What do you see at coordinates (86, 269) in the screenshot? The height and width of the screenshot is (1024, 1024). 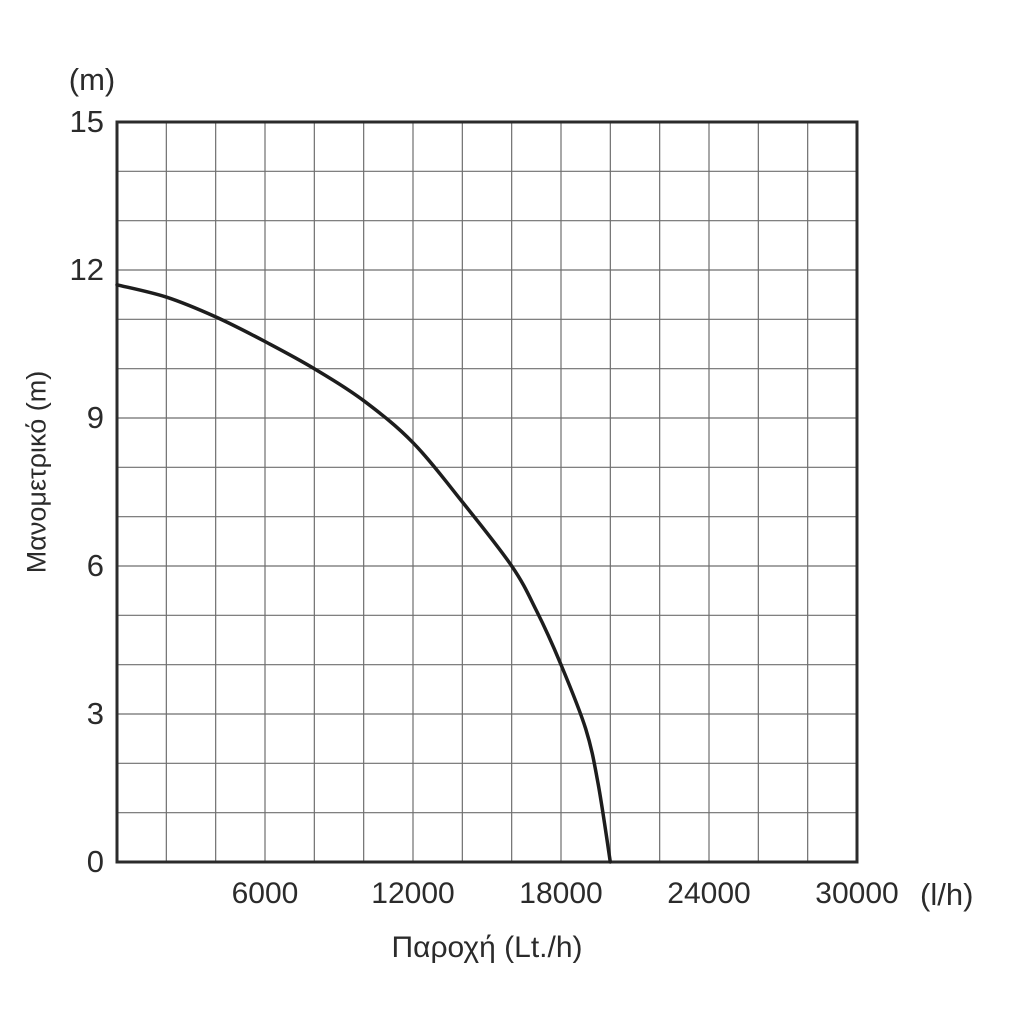 I see `y-tick-label: 12` at bounding box center [86, 269].